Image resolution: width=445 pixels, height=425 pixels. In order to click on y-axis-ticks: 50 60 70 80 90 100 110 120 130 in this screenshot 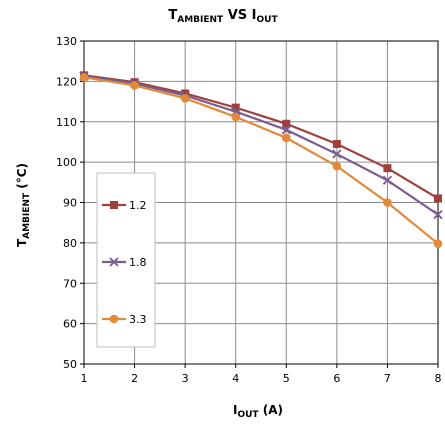, I will do `click(70, 203)`.